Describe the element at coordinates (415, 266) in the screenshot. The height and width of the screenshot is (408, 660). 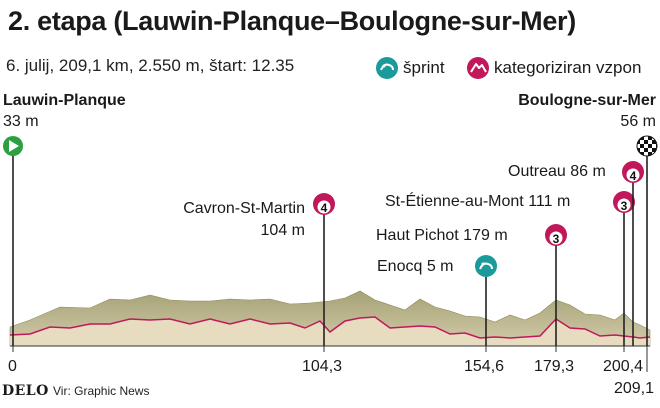
I see `sprint-name-enocq: Enocq 5 m` at that location.